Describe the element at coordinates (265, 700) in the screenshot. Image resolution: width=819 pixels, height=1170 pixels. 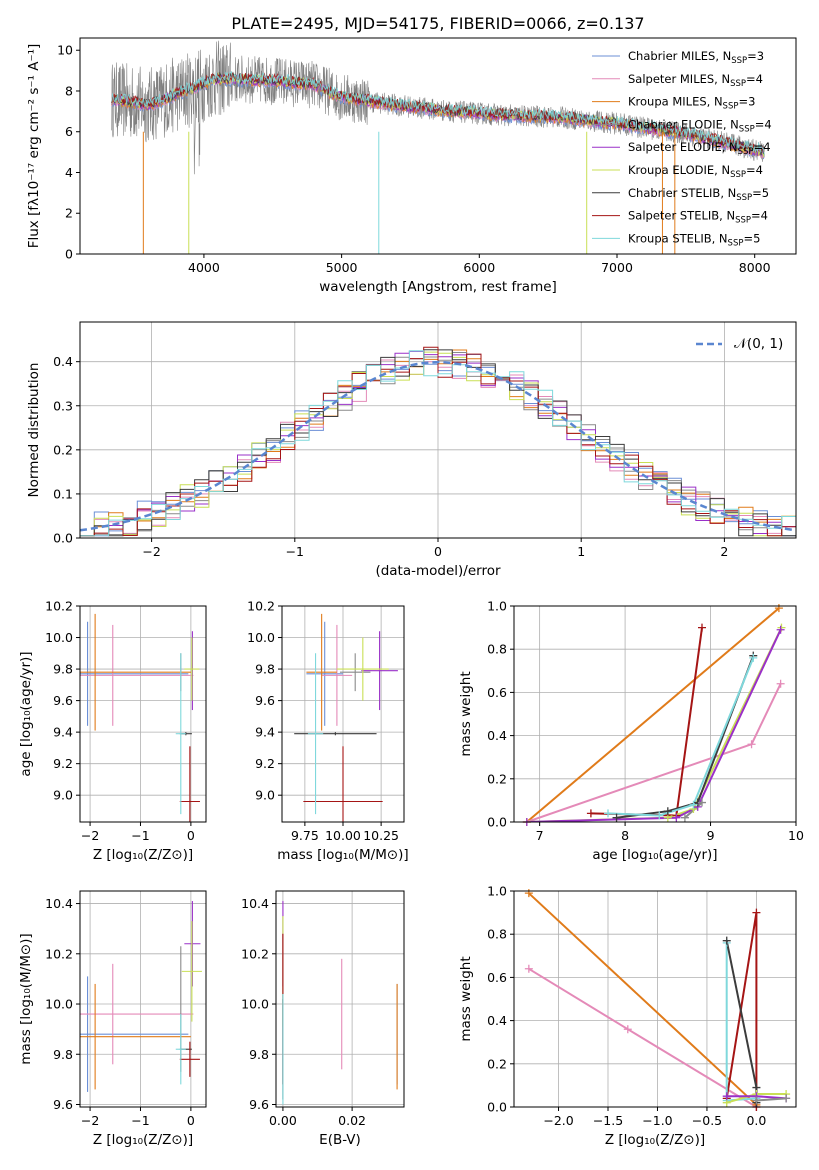
I see `mass-age-ytick-label: 9.6` at that location.